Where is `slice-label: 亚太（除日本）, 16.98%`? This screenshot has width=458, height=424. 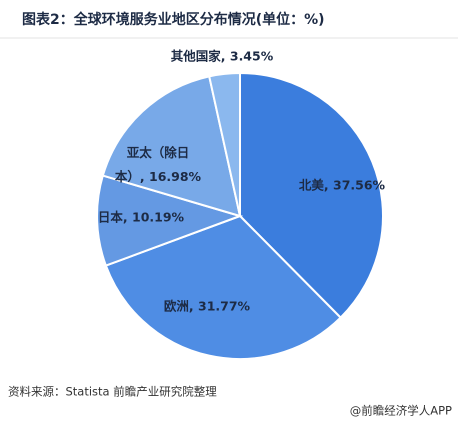 slice-label: 亚太（除日本）, 16.98% is located at coordinates (158, 164).